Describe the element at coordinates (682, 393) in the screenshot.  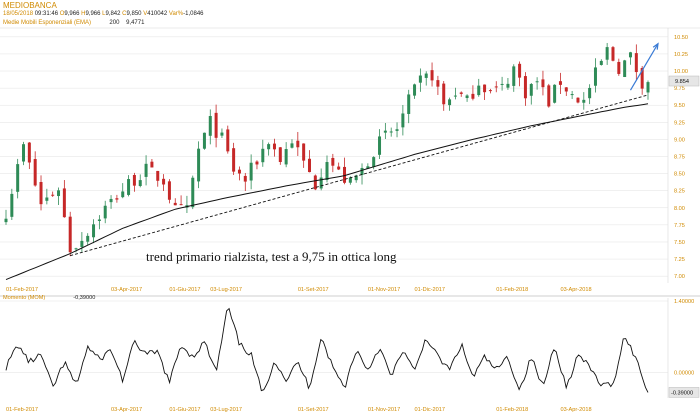
I see `svg-text: -0.39000` at that location.